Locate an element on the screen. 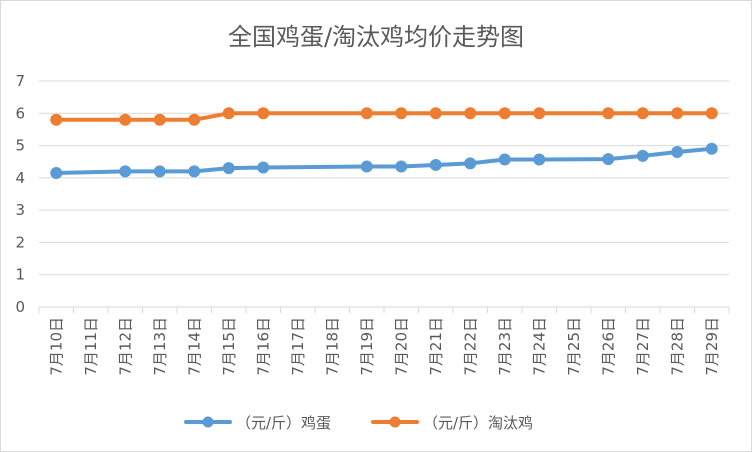  legend-label: （元/斤）鸡蛋 is located at coordinates (283, 423).